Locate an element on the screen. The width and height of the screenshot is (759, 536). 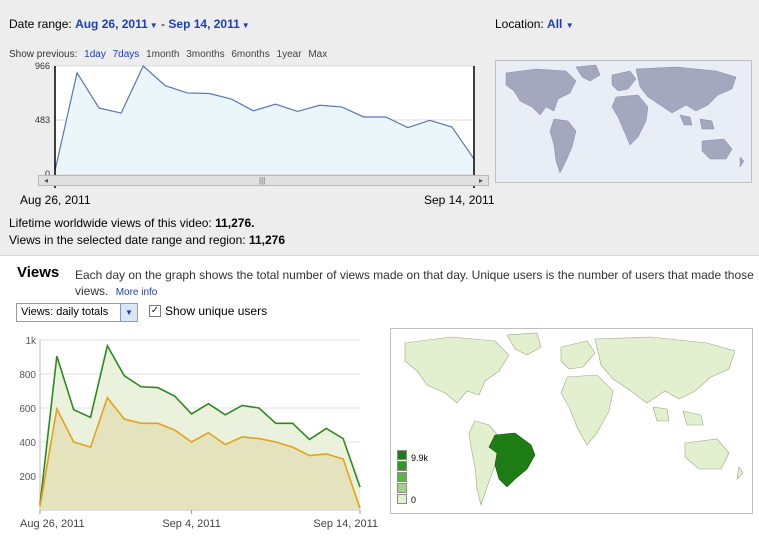
period-3months: 3months is located at coordinates (205, 54).